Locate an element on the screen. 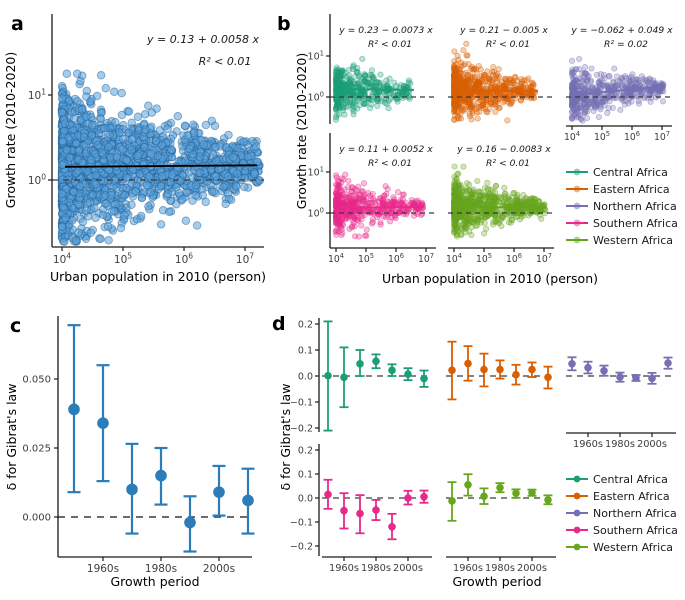  legend-item-label: Southern Africa is located at coordinates (635, 530).